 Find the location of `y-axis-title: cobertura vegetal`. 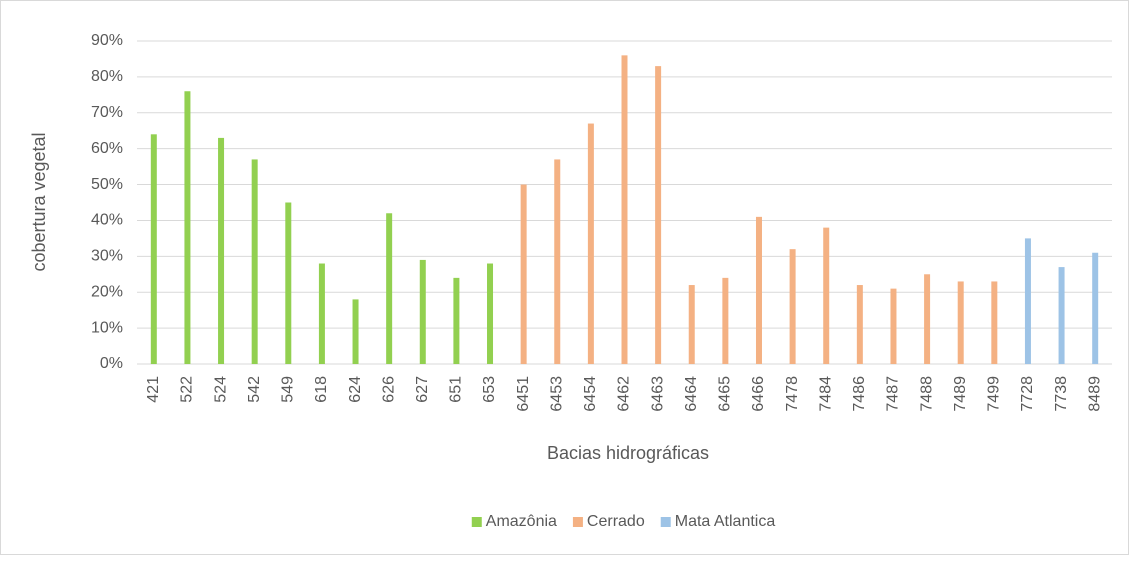

y-axis-title: cobertura vegetal is located at coordinates (39, 201).